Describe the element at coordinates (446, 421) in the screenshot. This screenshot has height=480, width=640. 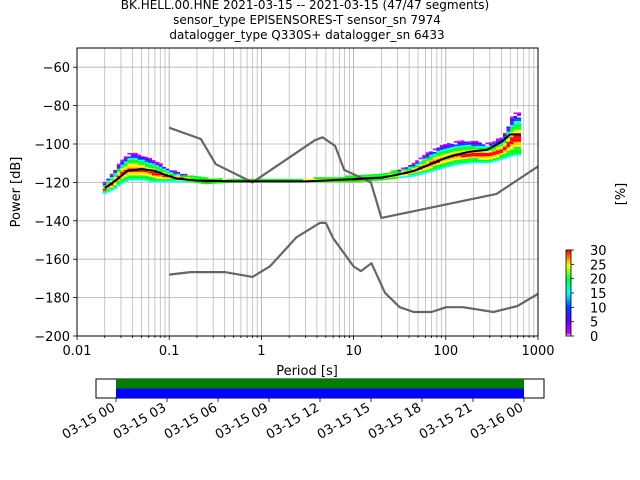
I see `timeline-tick-label: 03-15 21` at that location.